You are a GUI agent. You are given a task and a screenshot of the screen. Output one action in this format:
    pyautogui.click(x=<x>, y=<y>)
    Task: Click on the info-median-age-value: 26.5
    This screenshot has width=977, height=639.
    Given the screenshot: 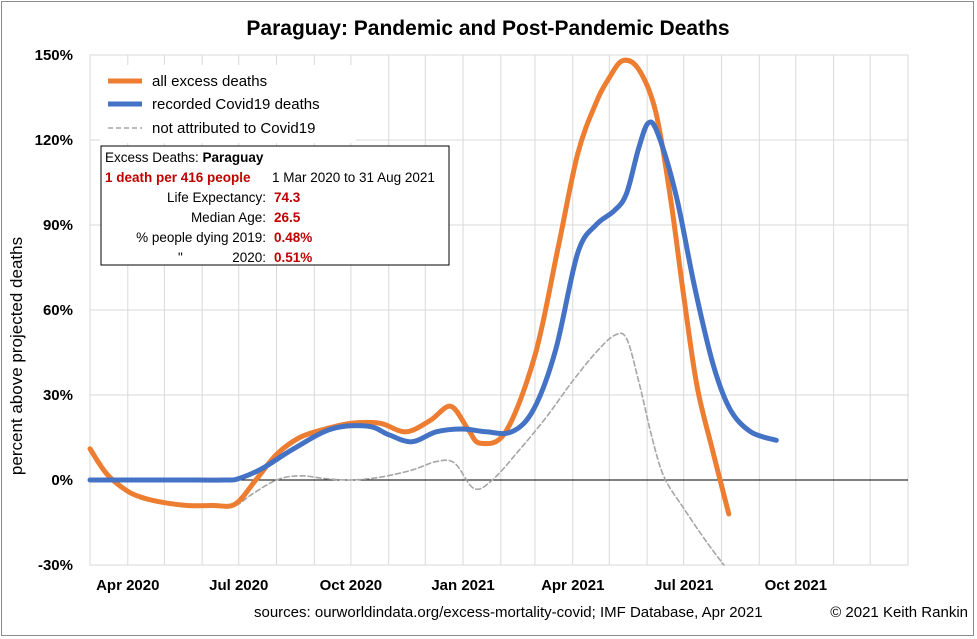 What is the action you would take?
    pyautogui.click(x=287, y=217)
    